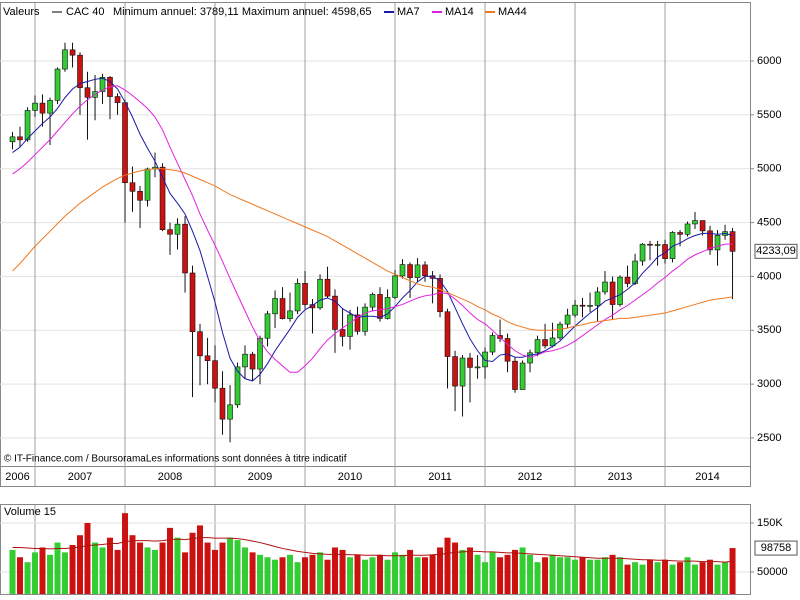 The height and width of the screenshot is (600, 800). Describe the element at coordinates (17, 477) in the screenshot. I see `x-tick-label: 2006` at that location.